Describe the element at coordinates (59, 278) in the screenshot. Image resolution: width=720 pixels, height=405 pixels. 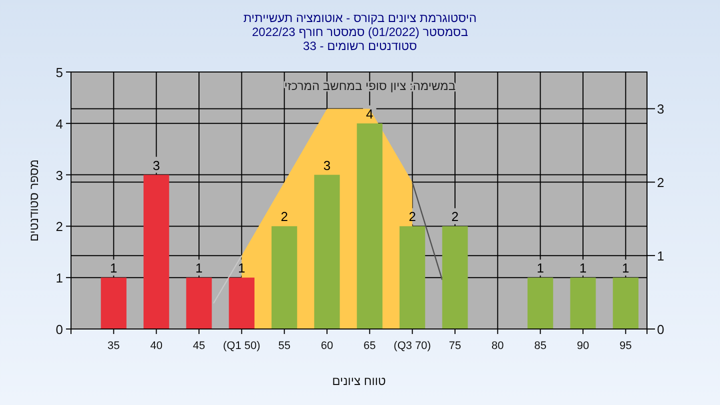
I see `y-tick-label: 1` at that location.